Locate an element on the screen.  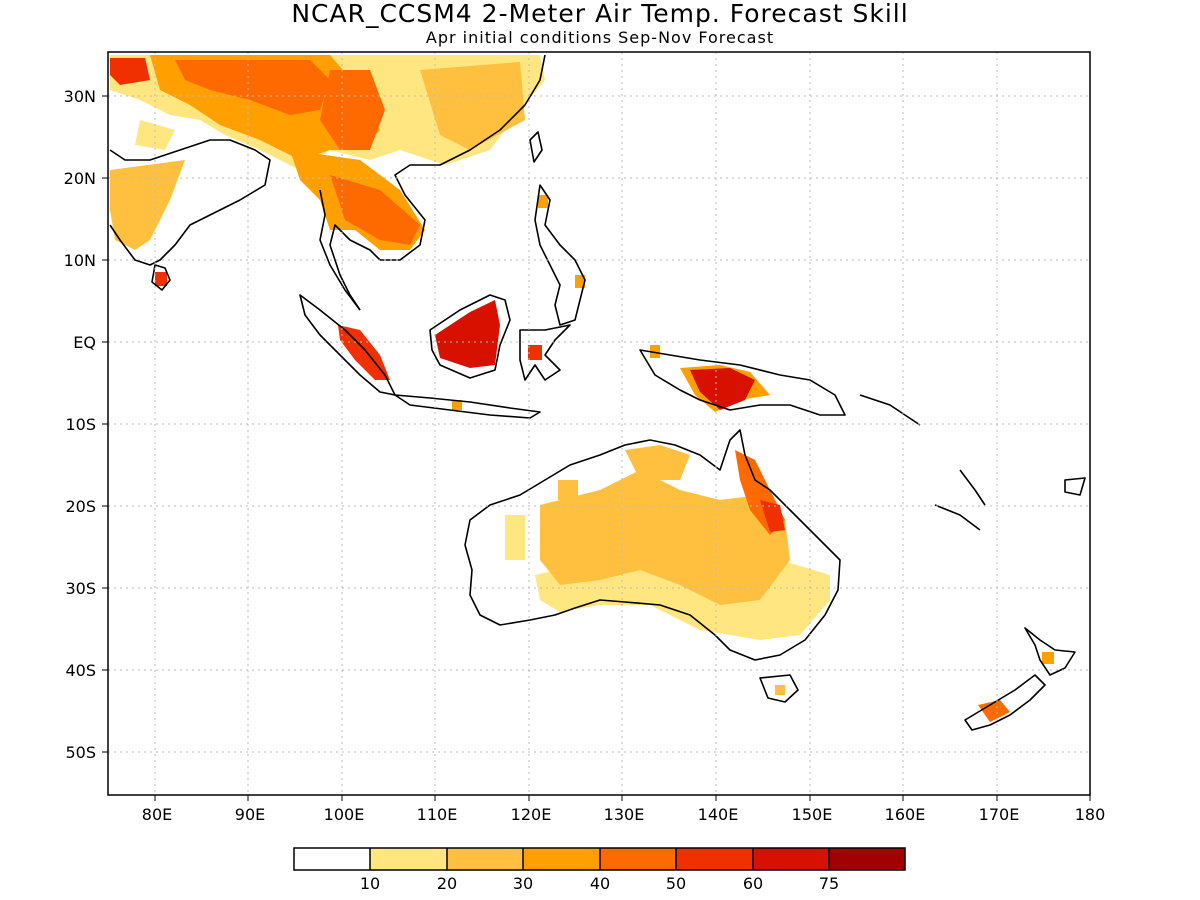
shading-nz-south is located at coordinates (994, 711).